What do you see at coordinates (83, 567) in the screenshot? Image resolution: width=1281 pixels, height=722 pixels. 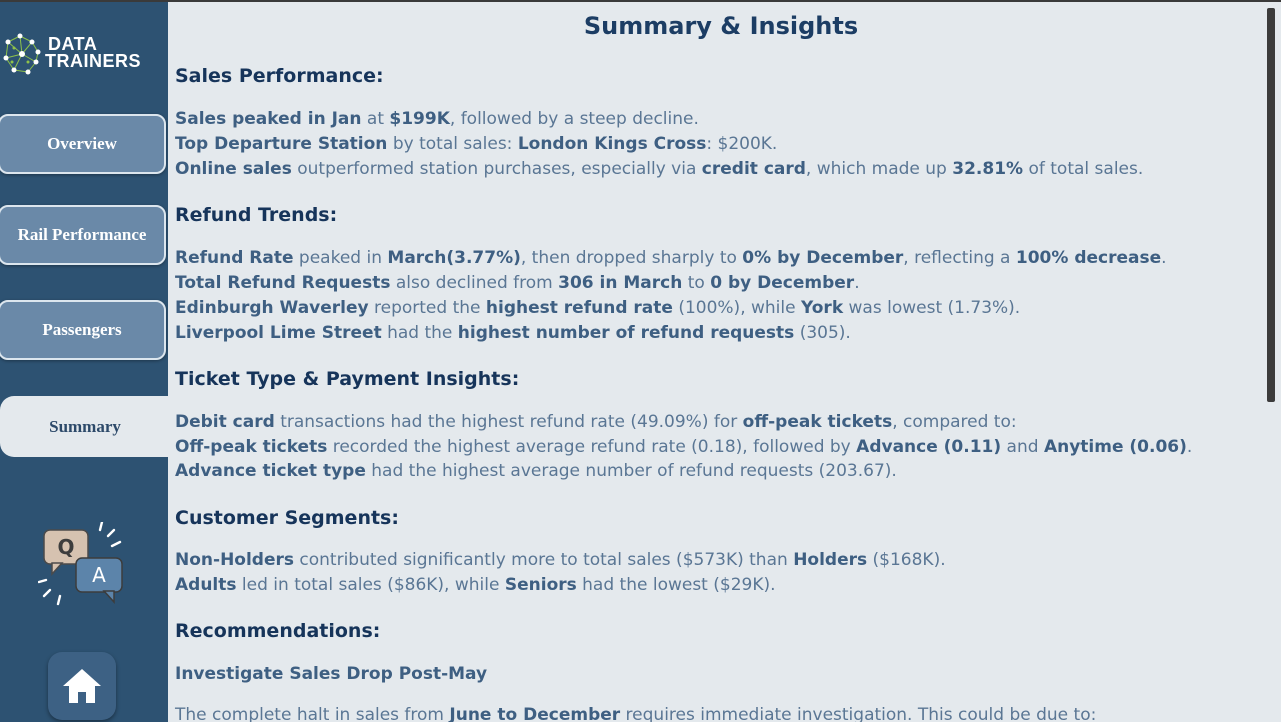 I see `qa-icon: Q A` at bounding box center [83, 567].